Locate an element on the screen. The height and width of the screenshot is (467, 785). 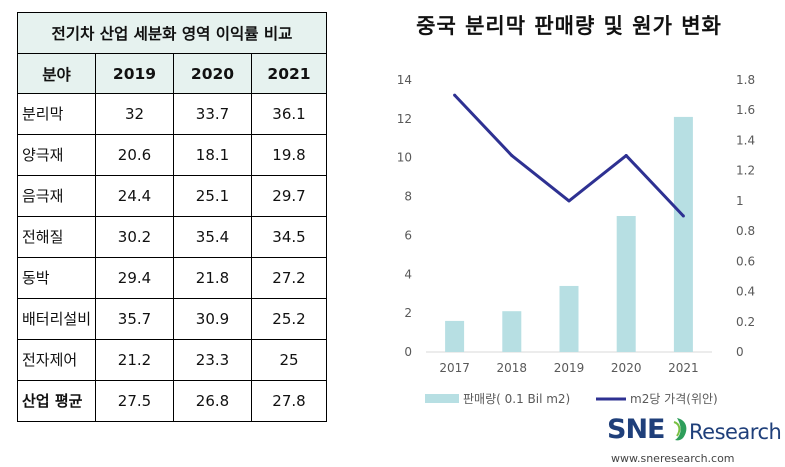
table-header-cell: 2021 is located at coordinates (289, 73).